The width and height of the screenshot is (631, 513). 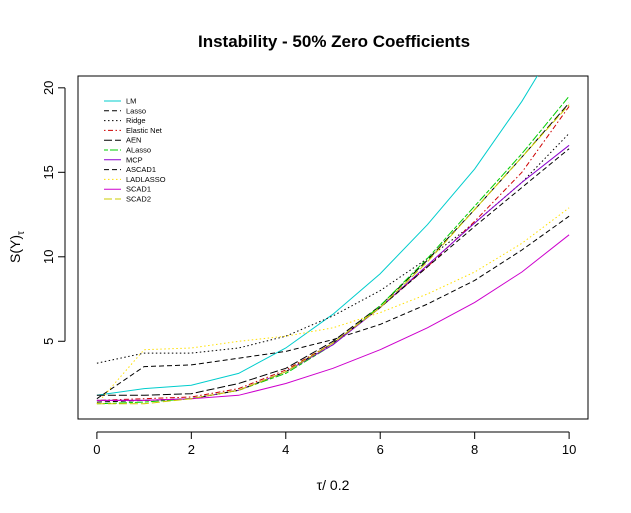 What do you see at coordinates (380, 449) in the screenshot?
I see `x-tick-label: 6` at bounding box center [380, 449].